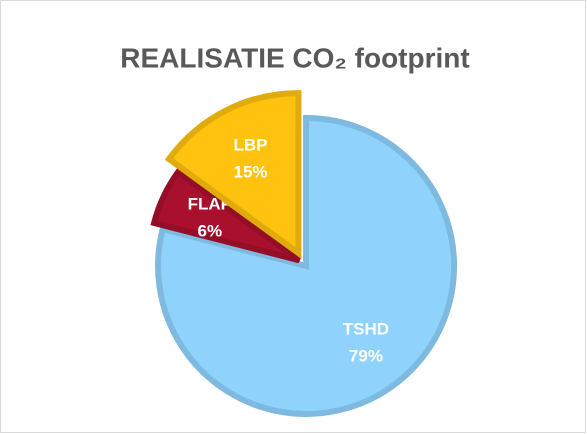  Describe the element at coordinates (210, 231) in the screenshot. I see `slice-value-label: 6%` at that location.